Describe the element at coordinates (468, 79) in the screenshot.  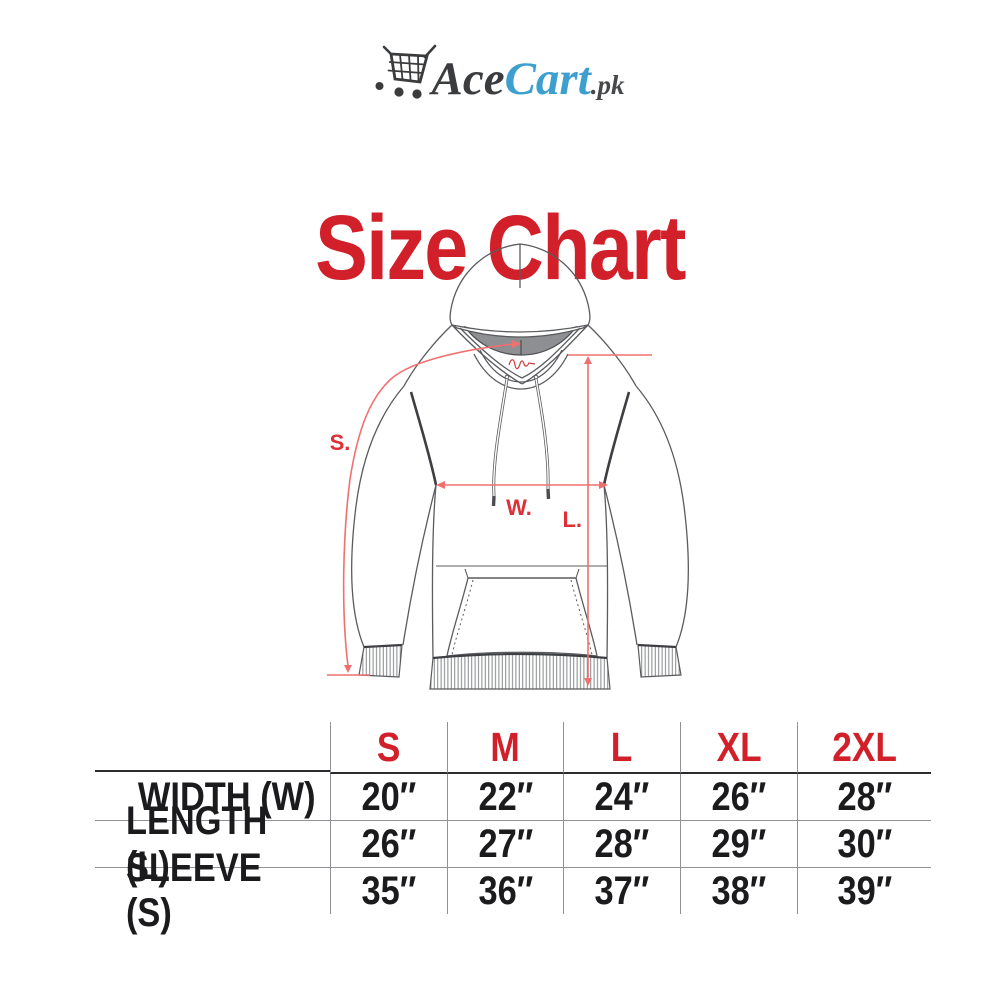
I see `brand-name-ace: Ace` at that location.